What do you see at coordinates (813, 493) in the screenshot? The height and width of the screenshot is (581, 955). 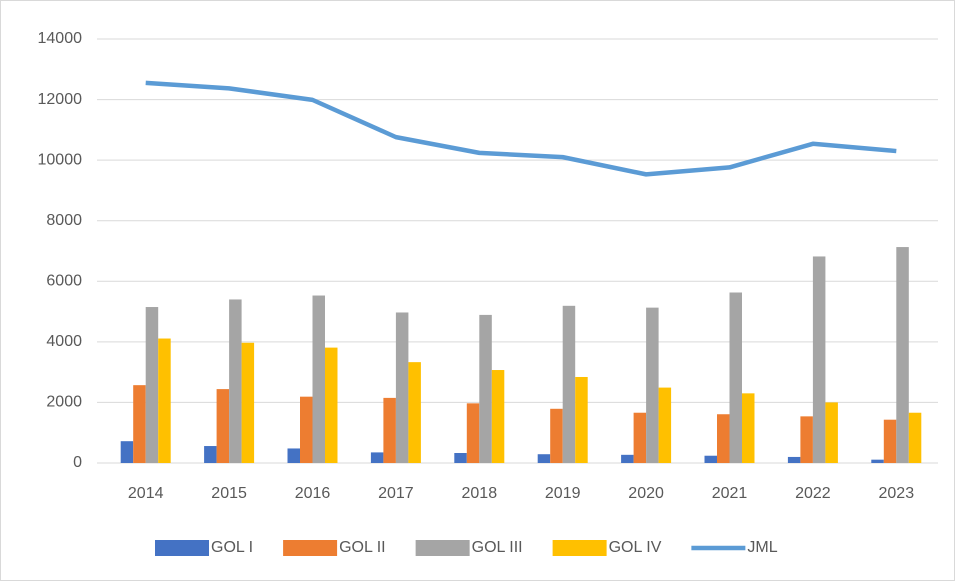 I see `x-tick-label: 2022` at bounding box center [813, 493].